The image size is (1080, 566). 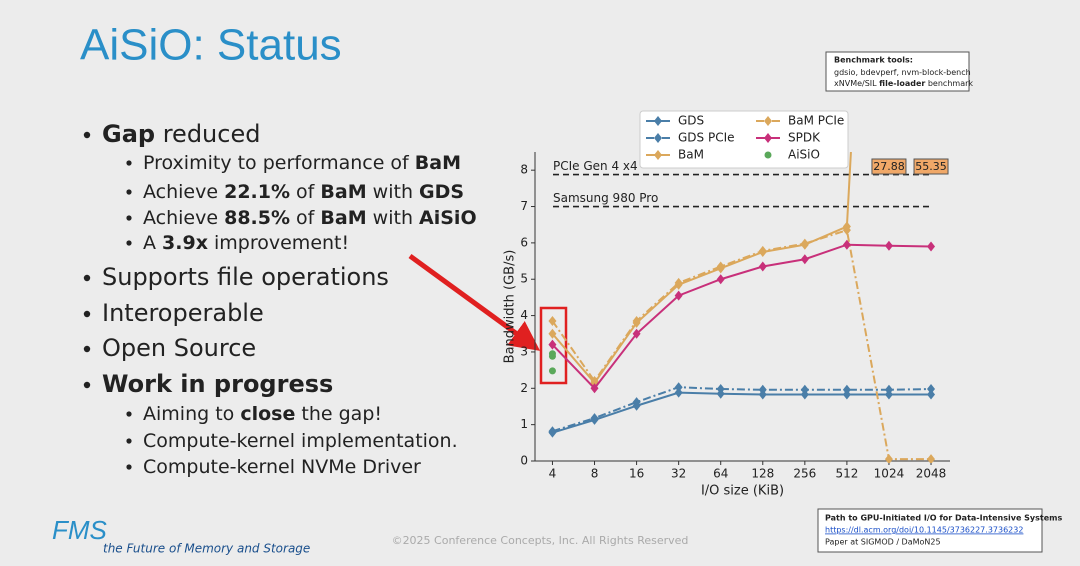 What do you see at coordinates (185, 243) in the screenshot?
I see `text-part: 3.9x` at bounding box center [185, 243].